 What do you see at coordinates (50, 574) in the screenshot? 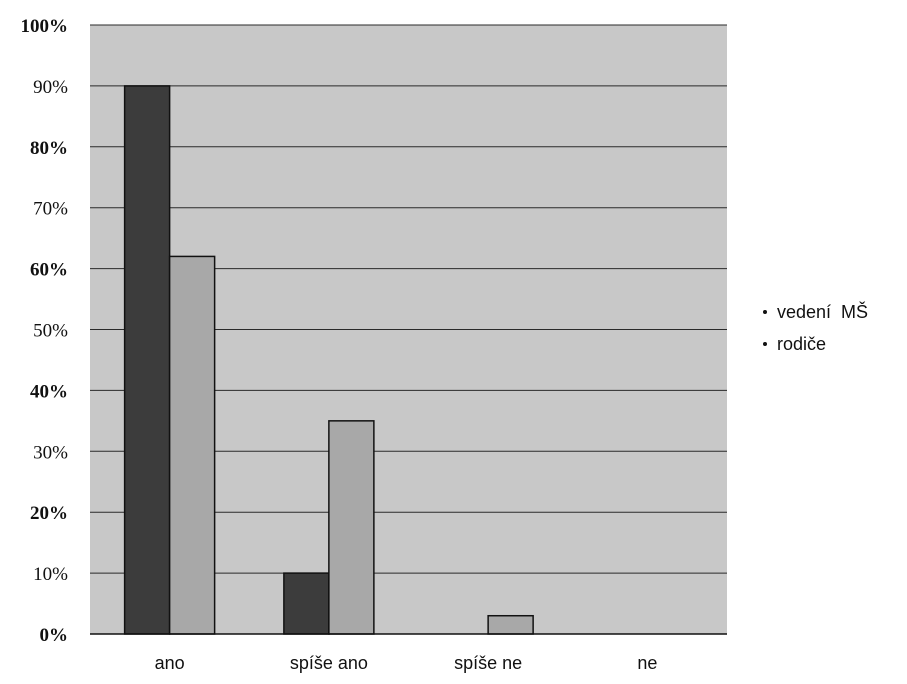
I see `y-tick-label: 10%` at bounding box center [50, 574].